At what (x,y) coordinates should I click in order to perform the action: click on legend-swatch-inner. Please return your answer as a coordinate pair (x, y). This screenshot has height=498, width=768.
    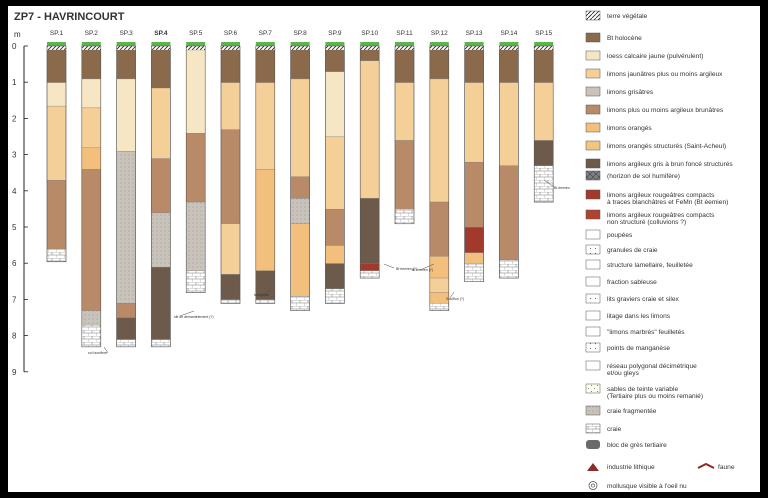
    Looking at the image, I should click on (593, 485).